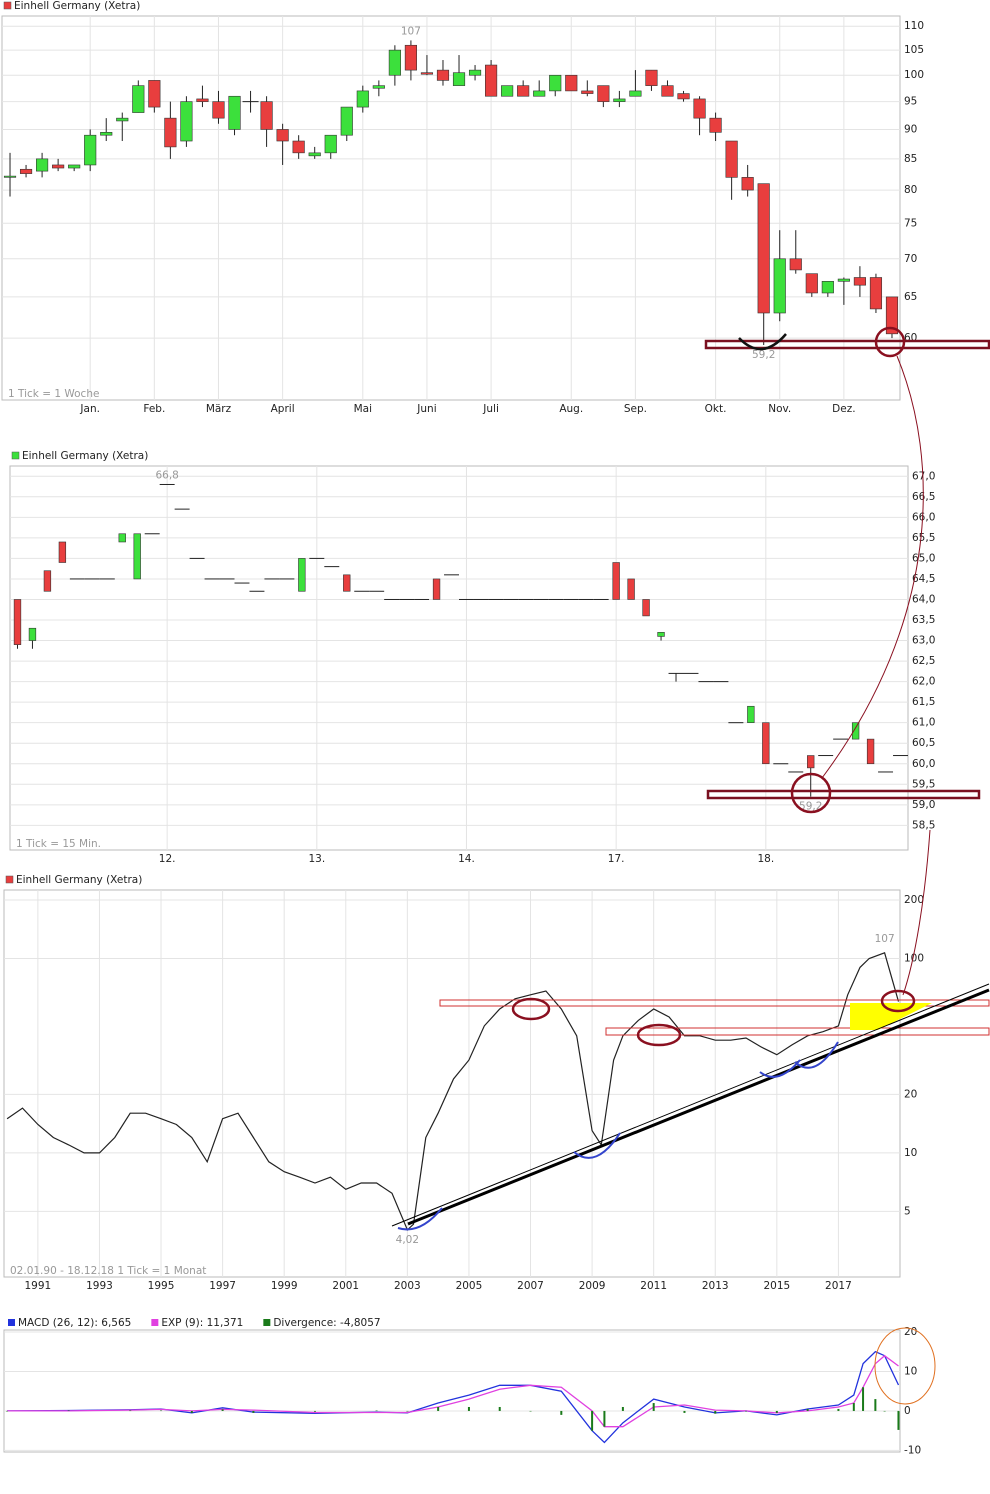 The height and width of the screenshot is (1494, 990). I want to click on y-tick-label: 70, so click(910, 259).